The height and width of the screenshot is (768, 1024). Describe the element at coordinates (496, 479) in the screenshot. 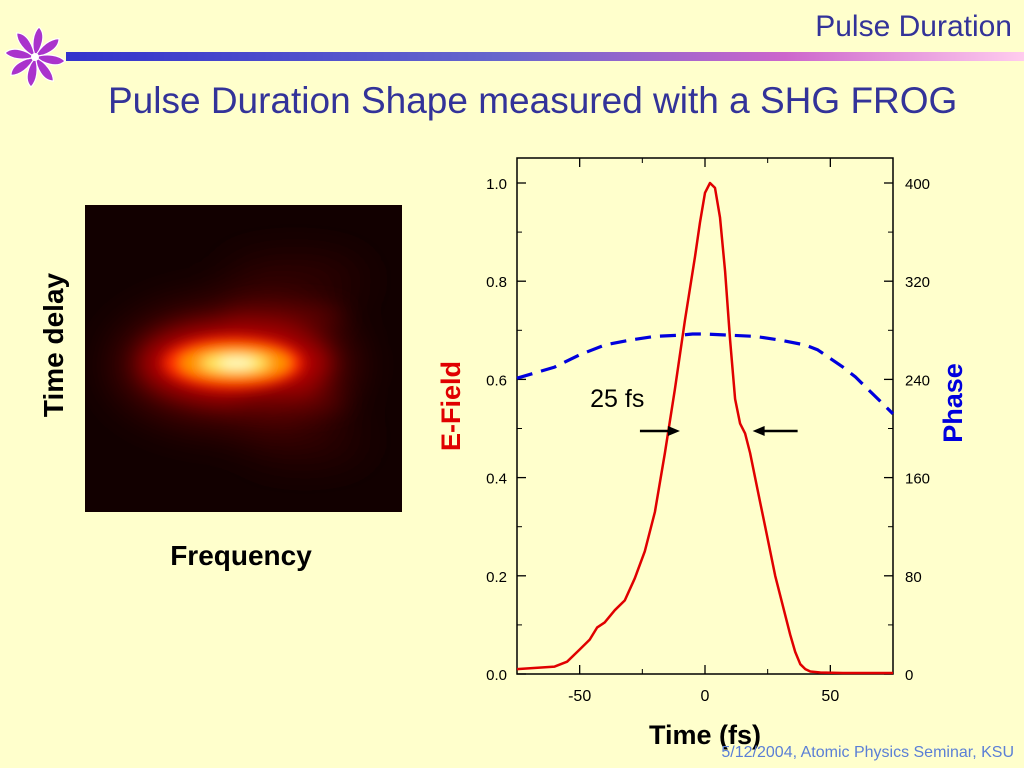

I see `y-tick-label: 0.4` at that location.